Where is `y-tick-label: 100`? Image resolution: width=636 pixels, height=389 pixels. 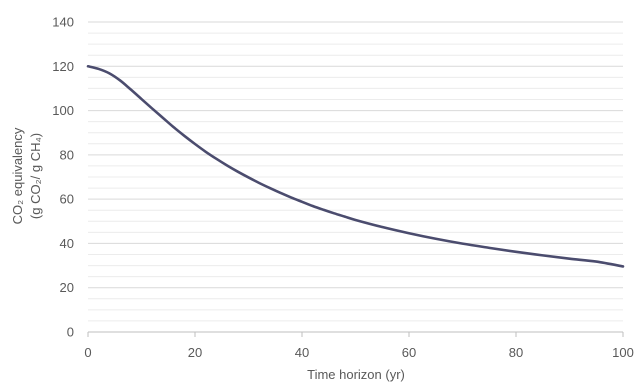 y-tick-label: 100 is located at coordinates (63, 110).